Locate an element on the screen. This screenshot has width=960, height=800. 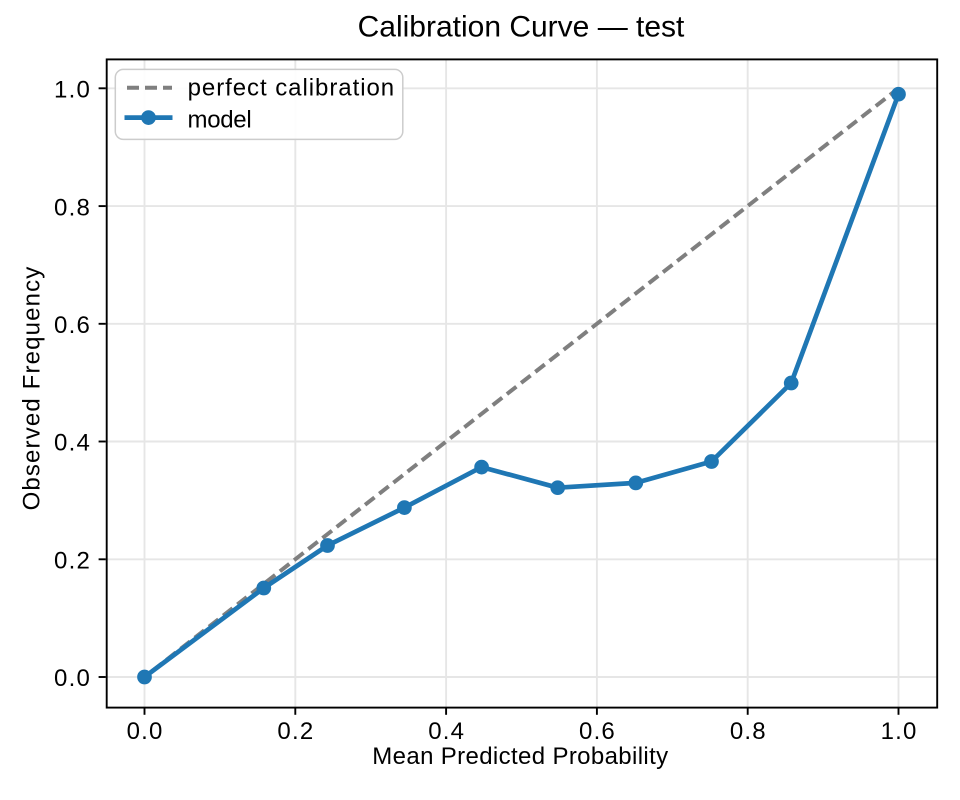
svg-text: Mean Predicted Probability is located at coordinates (520, 756).